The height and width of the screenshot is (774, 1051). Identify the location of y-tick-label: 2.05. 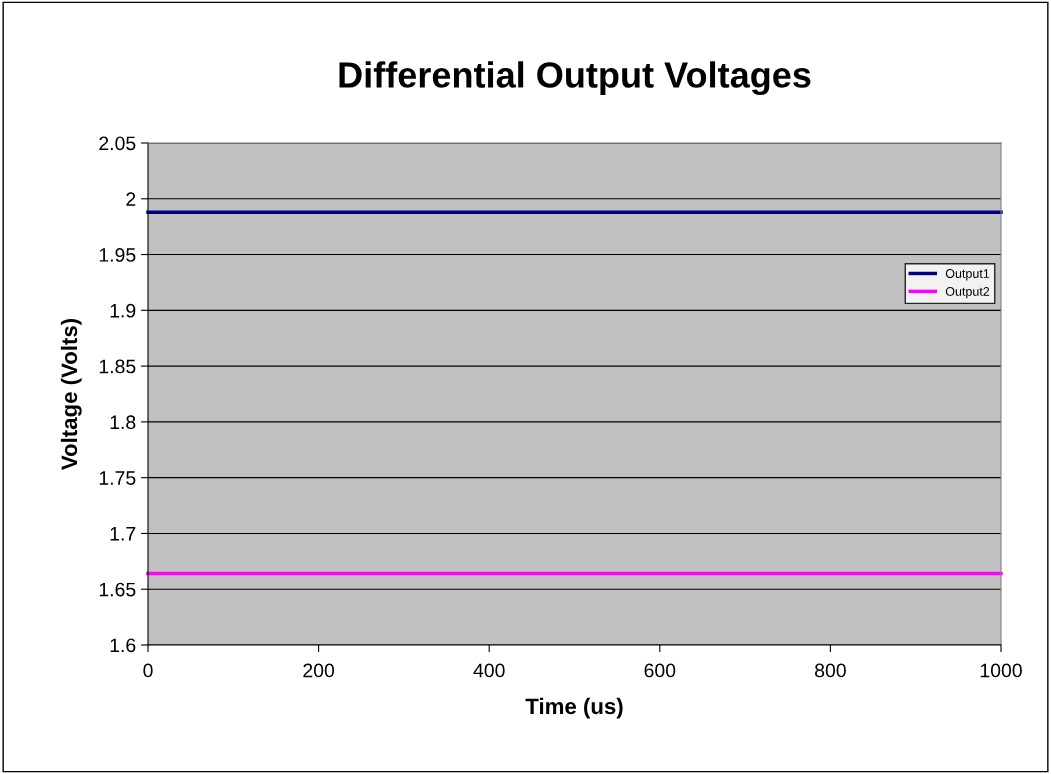
(117, 143).